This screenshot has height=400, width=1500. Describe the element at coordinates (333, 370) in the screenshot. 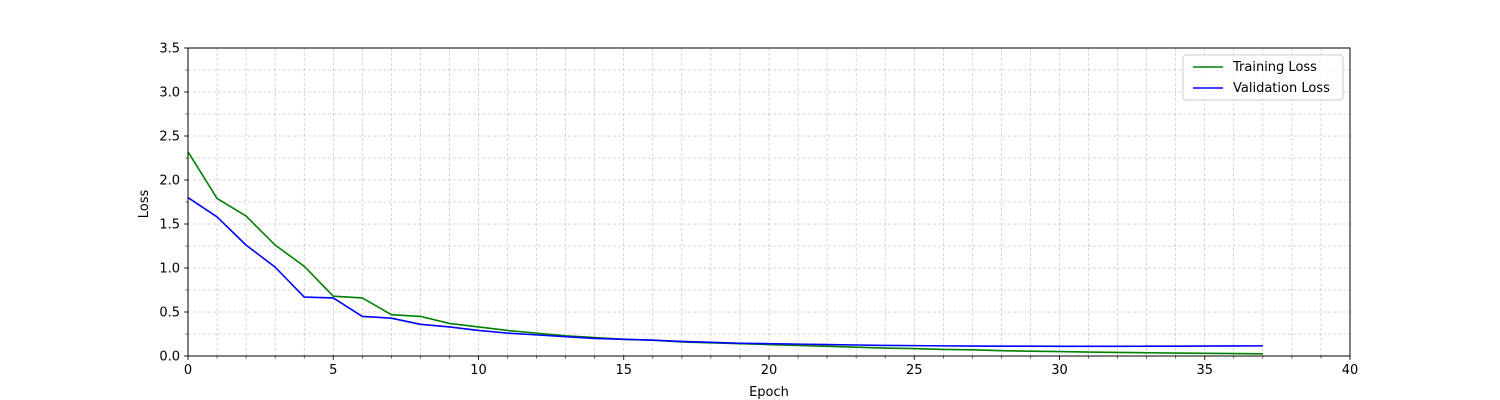

I see `x-tick-label: 5` at that location.